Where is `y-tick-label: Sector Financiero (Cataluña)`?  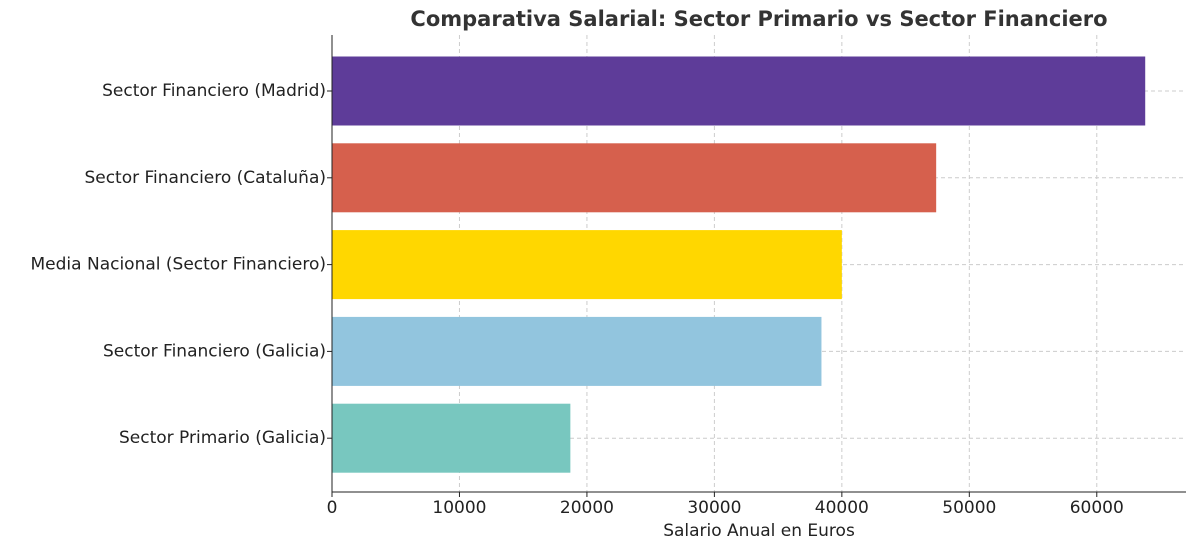 y-tick-label: Sector Financiero (Cataluña) is located at coordinates (205, 178).